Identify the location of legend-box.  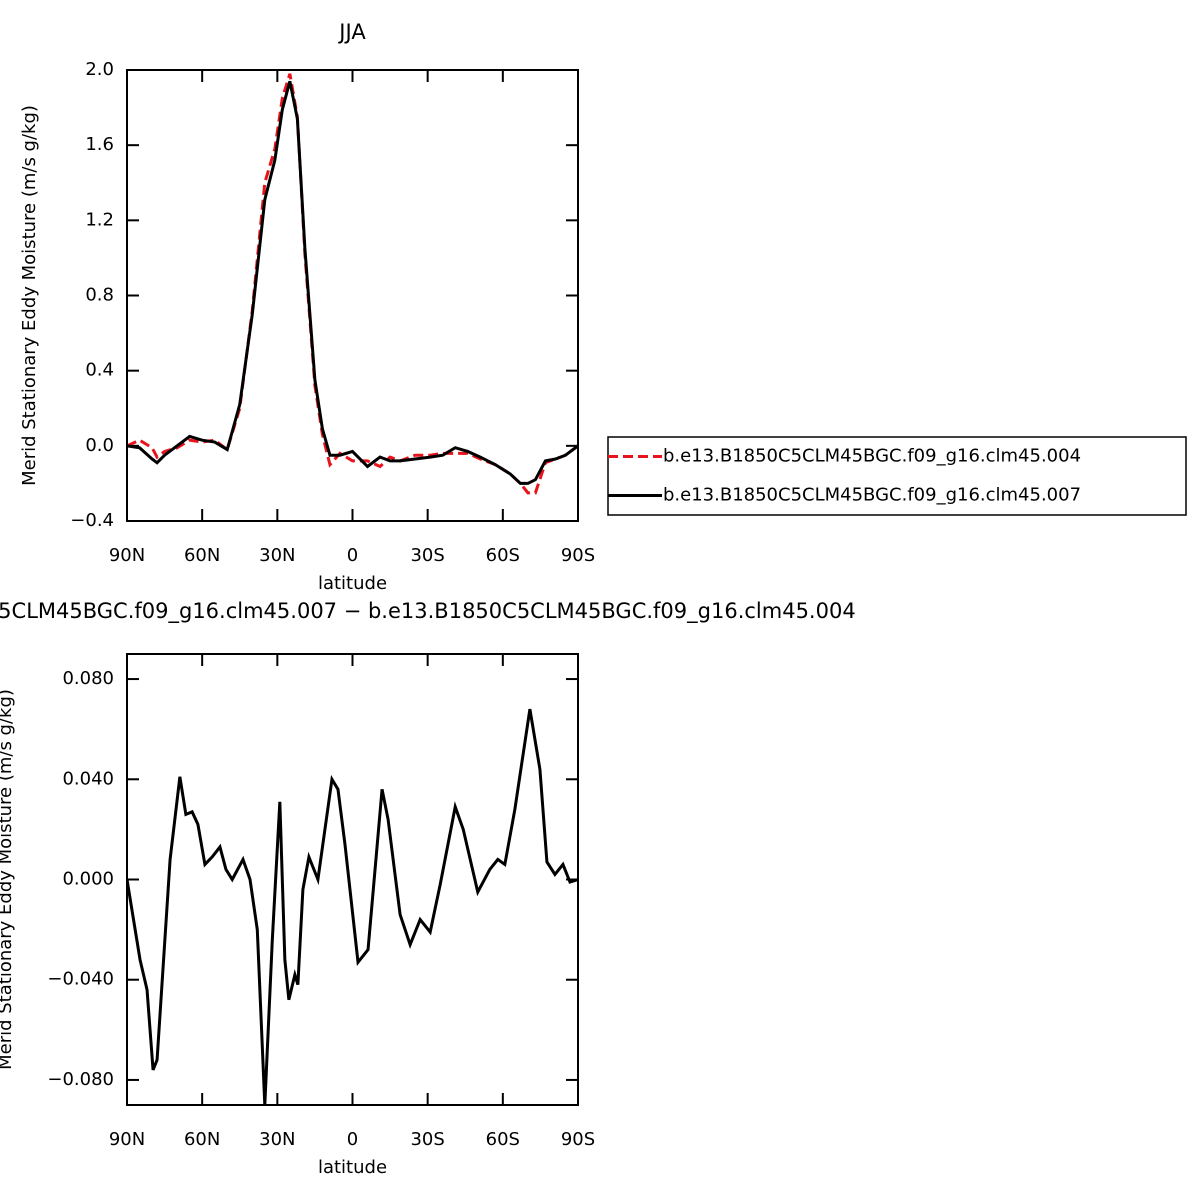
(897, 476).